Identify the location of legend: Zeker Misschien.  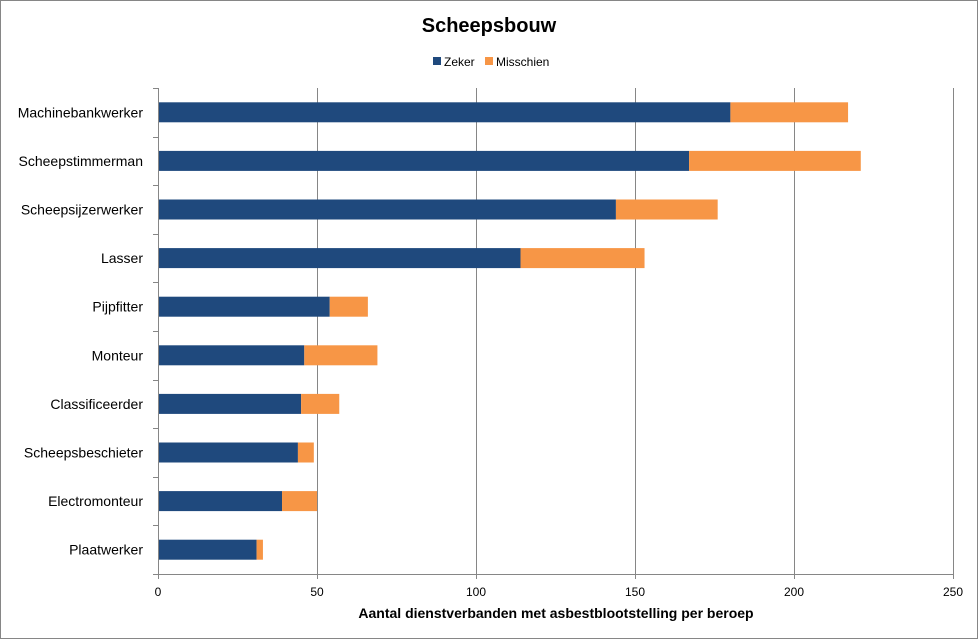
(491, 62).